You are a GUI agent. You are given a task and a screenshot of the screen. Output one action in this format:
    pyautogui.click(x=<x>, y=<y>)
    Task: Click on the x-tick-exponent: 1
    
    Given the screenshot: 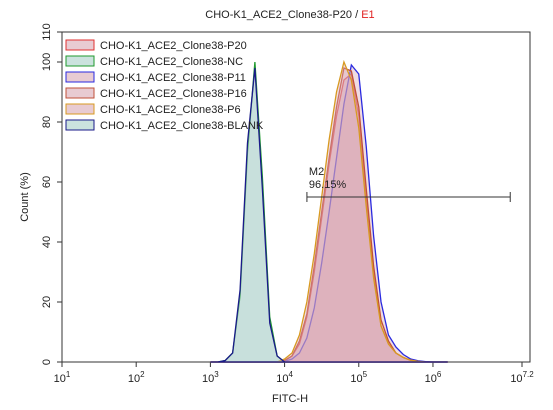 What is the action you would take?
    pyautogui.click(x=68, y=374)
    